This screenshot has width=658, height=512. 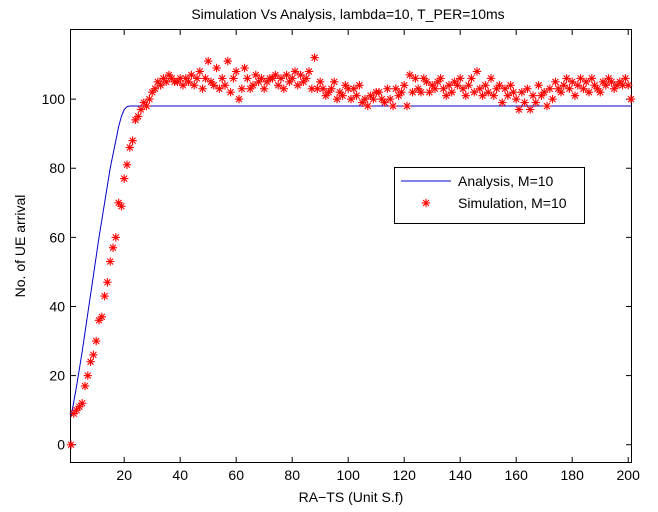 I want to click on legend-marker-sample, so click(x=426, y=203).